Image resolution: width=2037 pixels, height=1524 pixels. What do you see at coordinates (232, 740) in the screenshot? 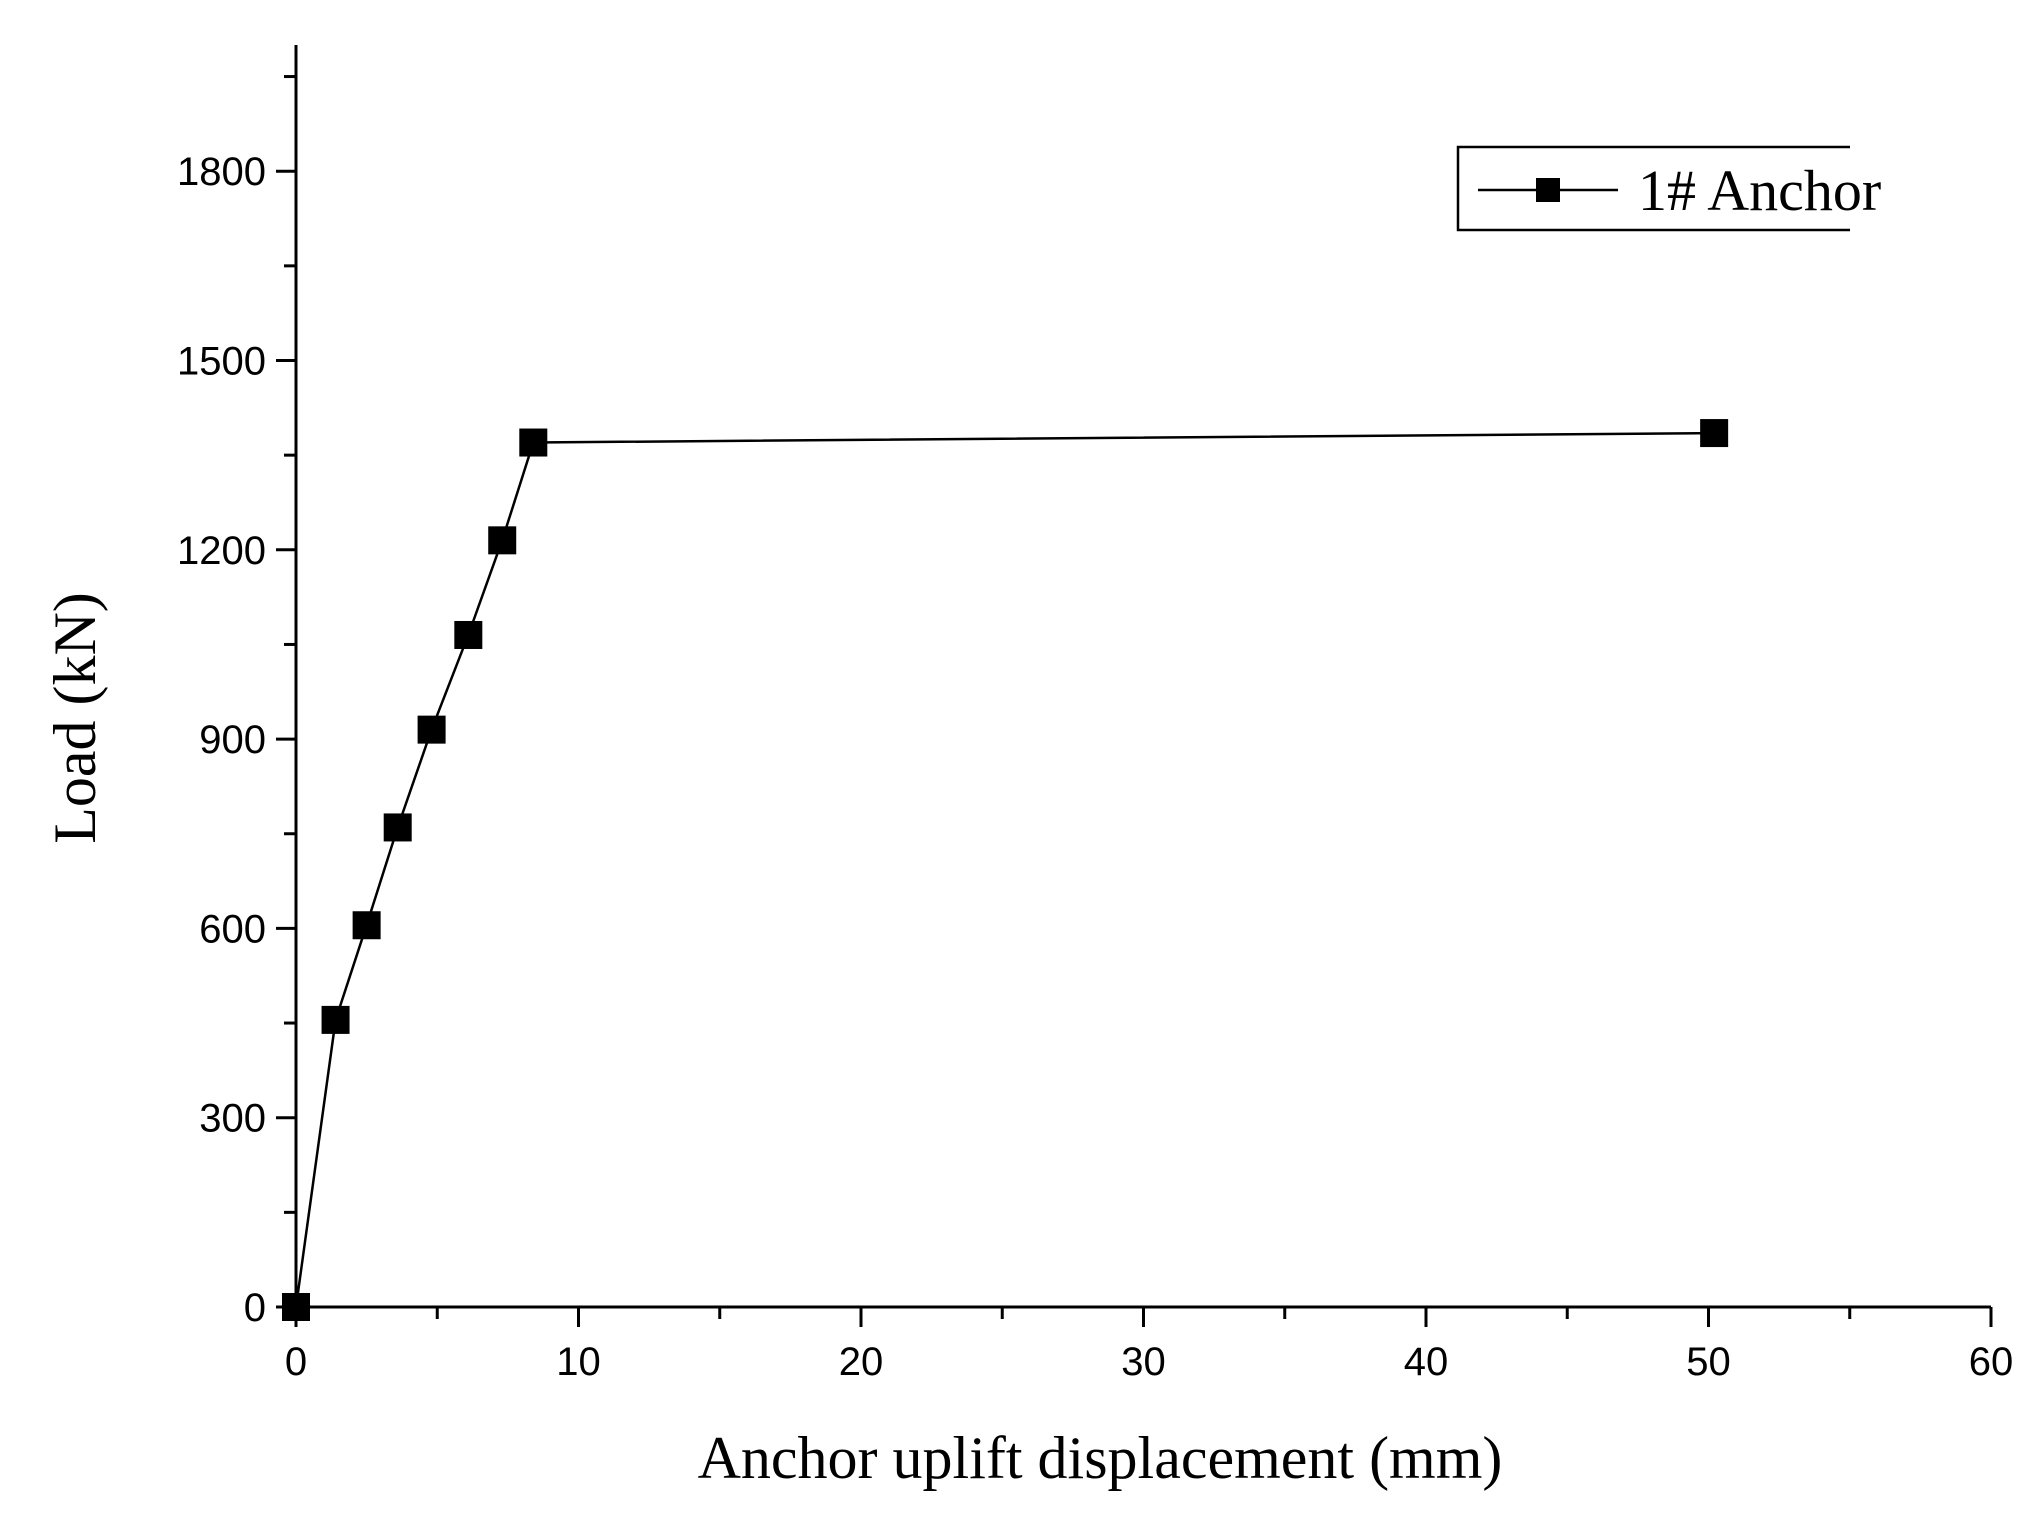
I see `y-tick-label: 900` at bounding box center [232, 740].